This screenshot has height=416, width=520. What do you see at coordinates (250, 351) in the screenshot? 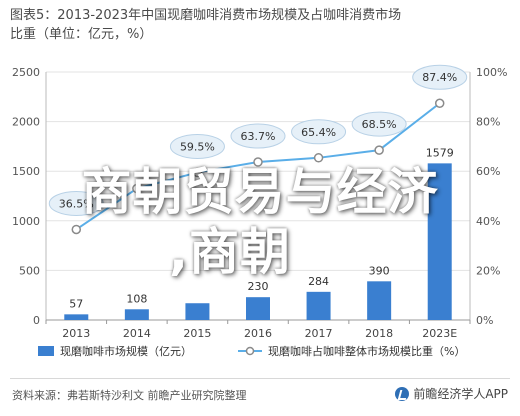
I see `legend-line-marker` at bounding box center [250, 351].